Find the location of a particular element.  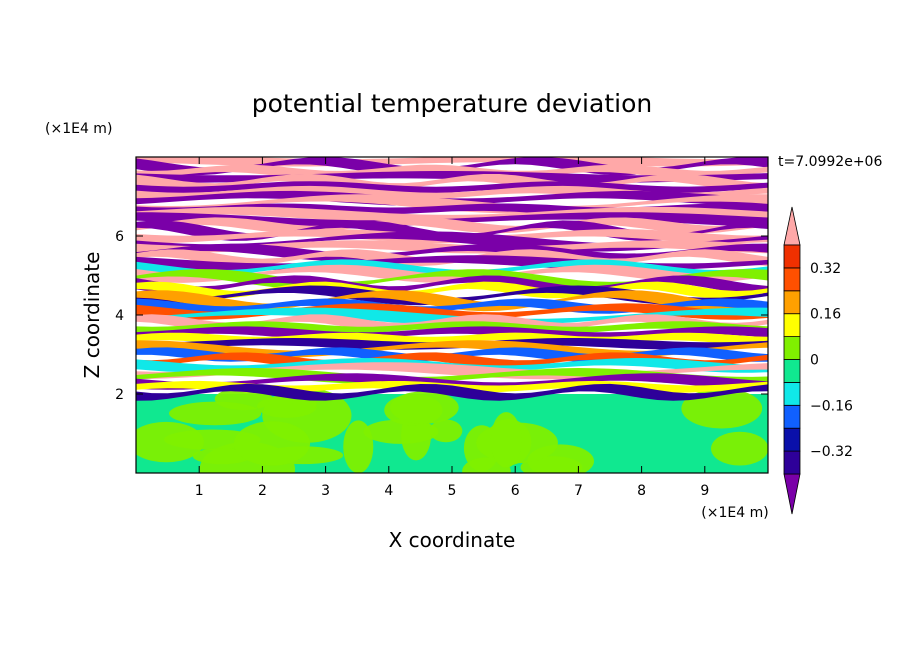

y-tick-label: 2 is located at coordinates (119, 395).